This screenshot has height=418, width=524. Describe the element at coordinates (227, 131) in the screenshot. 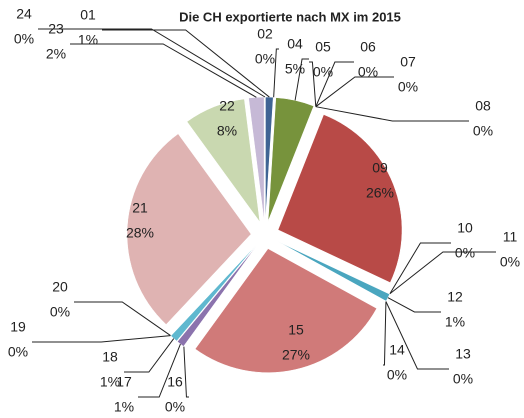

I see `slice-value-label: 8%` at that location.